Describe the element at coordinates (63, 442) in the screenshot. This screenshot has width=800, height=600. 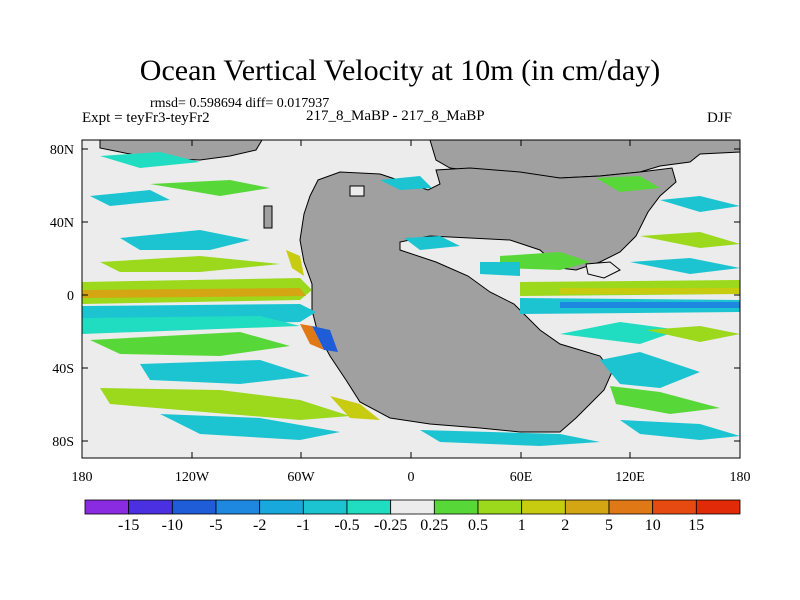
I see `lat-label: 80S` at that location.